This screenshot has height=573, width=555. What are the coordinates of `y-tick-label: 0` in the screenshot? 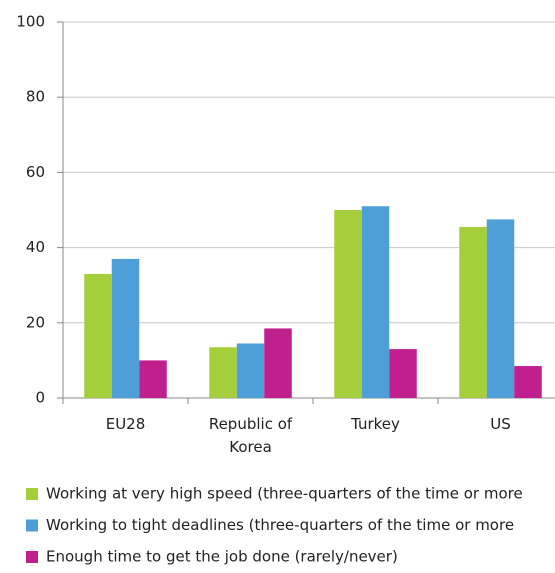 It's located at (40, 398).